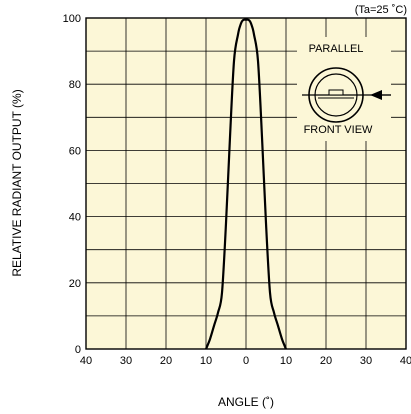 The image size is (411, 414). What do you see at coordinates (72, 19) in the screenshot?
I see `y-tick-label: 100` at bounding box center [72, 19].